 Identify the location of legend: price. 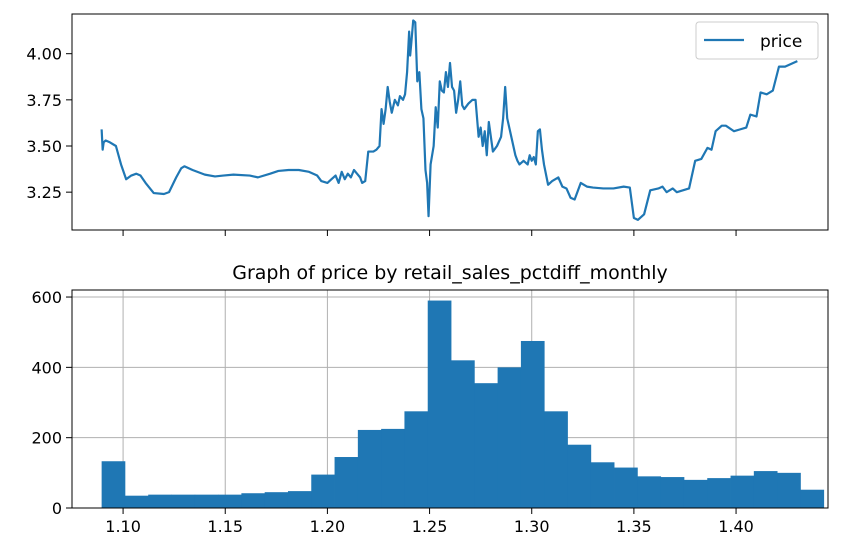
(757, 40).